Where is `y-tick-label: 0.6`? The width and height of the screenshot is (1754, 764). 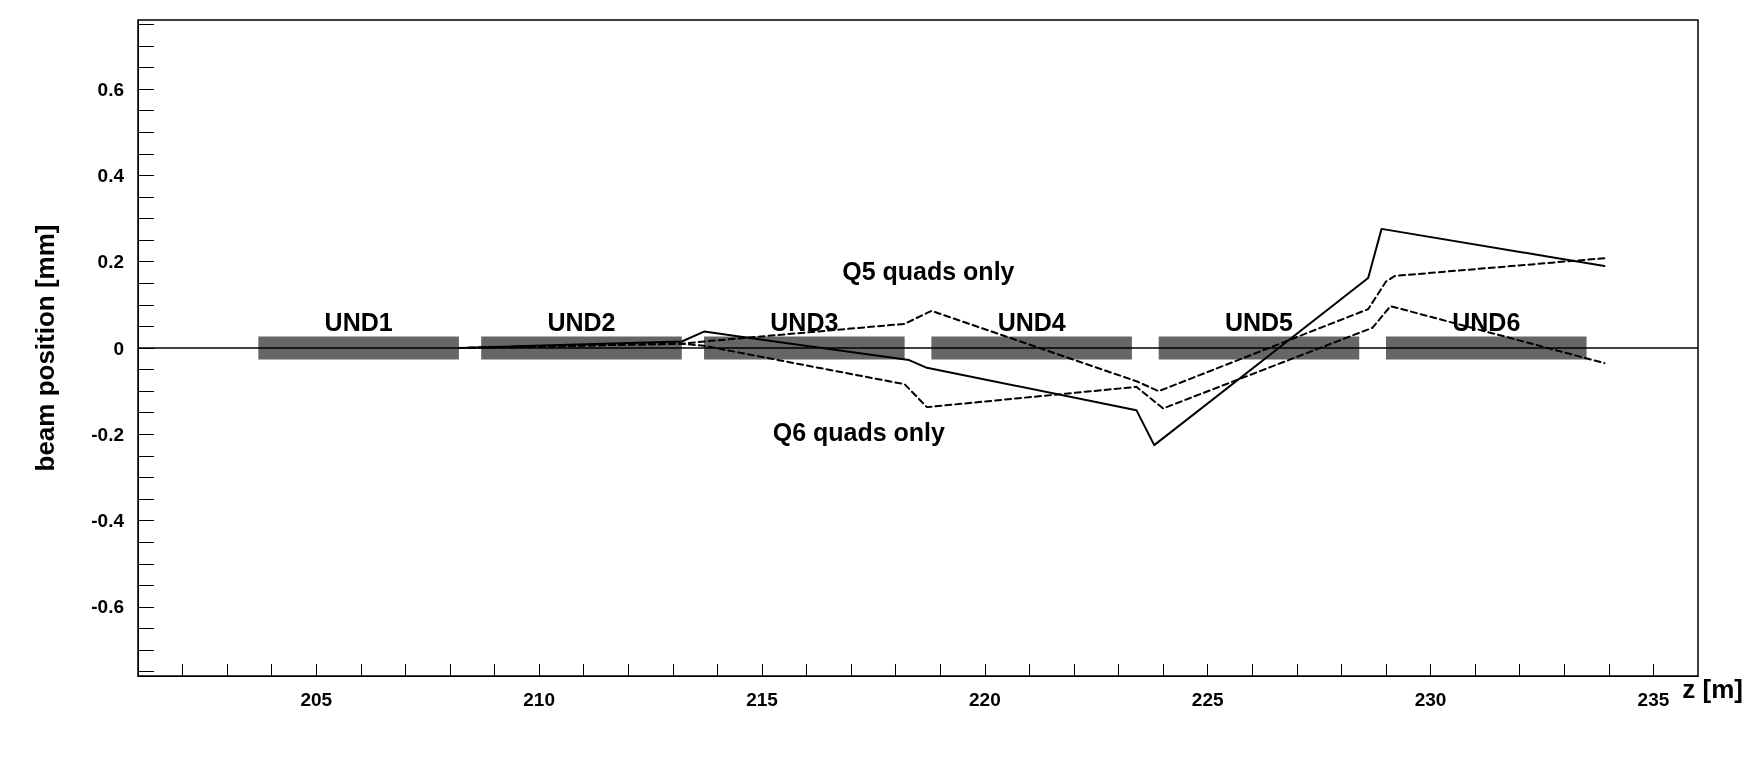 y-tick-label: 0.6 is located at coordinates (110, 89).